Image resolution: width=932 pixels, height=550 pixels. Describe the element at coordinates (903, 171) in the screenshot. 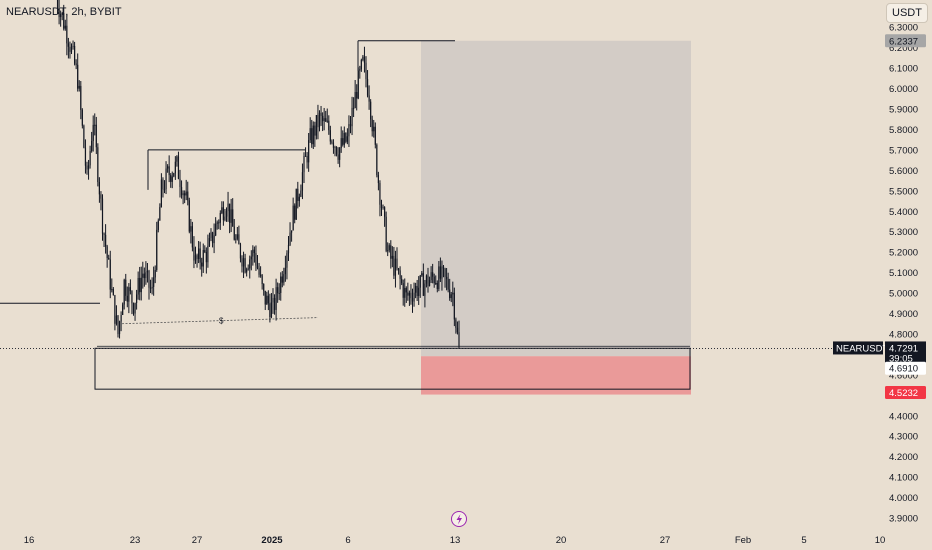

I see `price-tick: 5.6000` at that location.